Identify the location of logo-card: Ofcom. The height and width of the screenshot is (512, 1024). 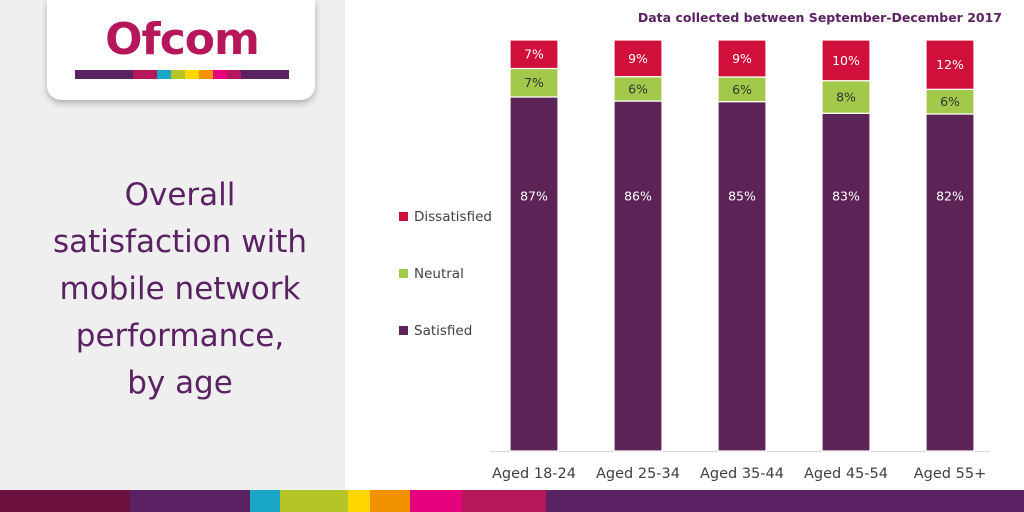
(181, 50).